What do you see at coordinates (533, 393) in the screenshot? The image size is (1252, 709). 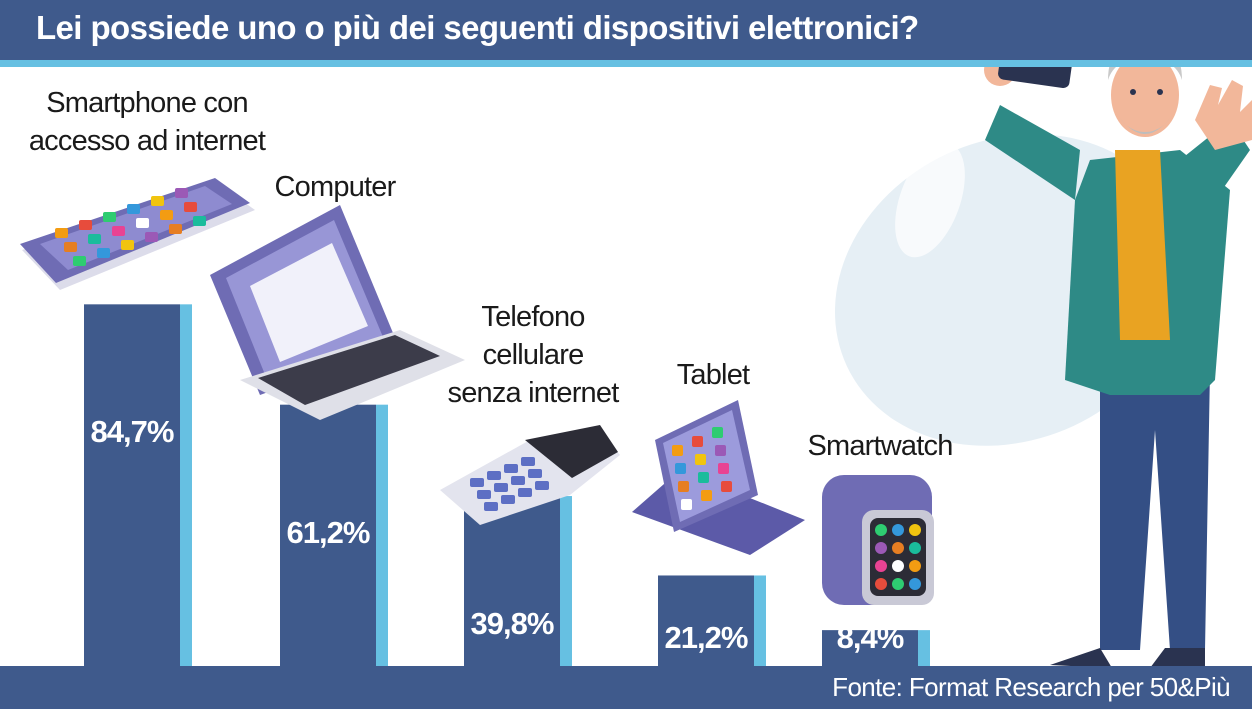 I see `category-label-line: senza internet` at bounding box center [533, 393].